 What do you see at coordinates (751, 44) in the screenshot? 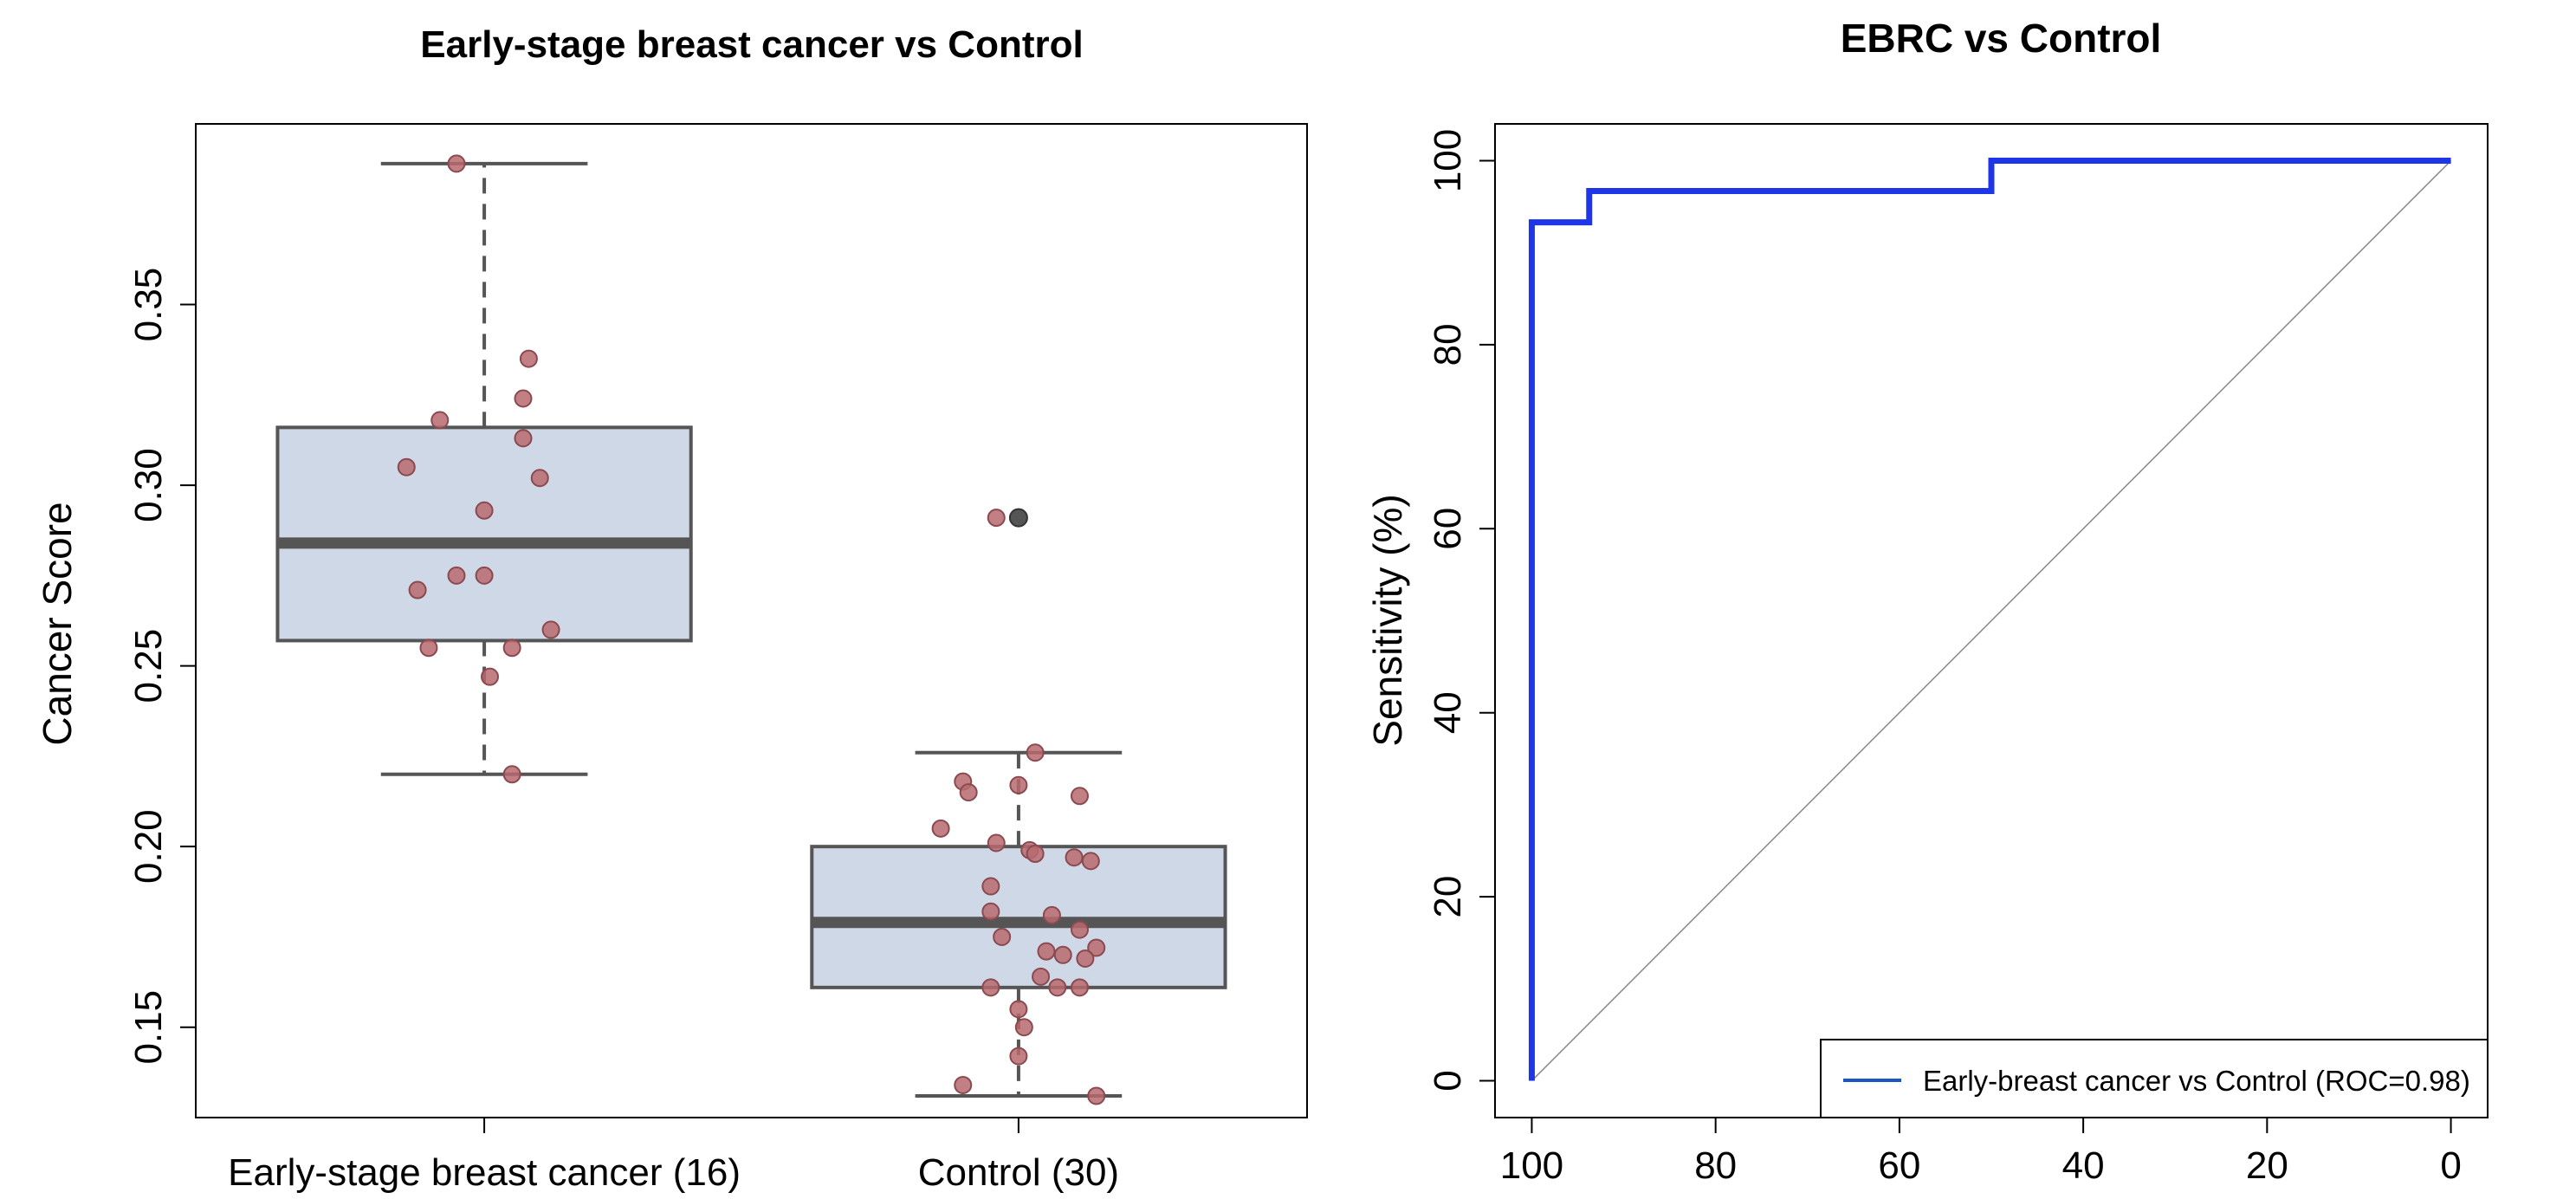
I see `boxplot-title: Early-stage breast cancer vs Control` at bounding box center [751, 44].